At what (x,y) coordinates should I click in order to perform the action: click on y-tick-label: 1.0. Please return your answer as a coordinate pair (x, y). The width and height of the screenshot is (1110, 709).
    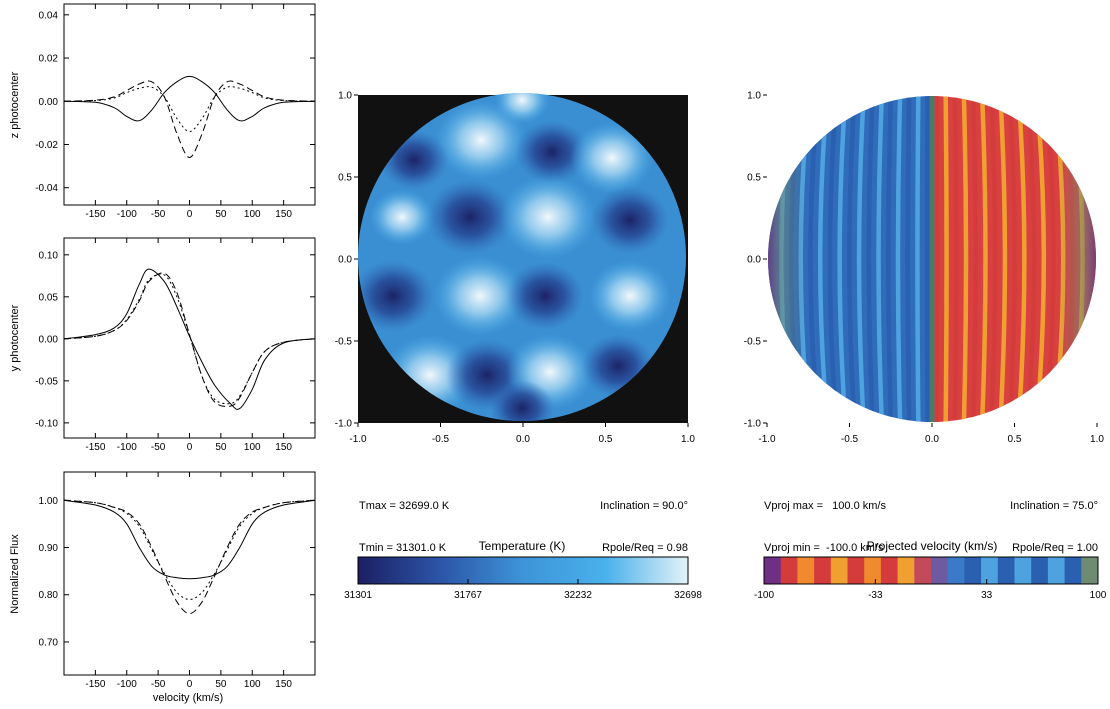
    Looking at the image, I should click on (754, 96).